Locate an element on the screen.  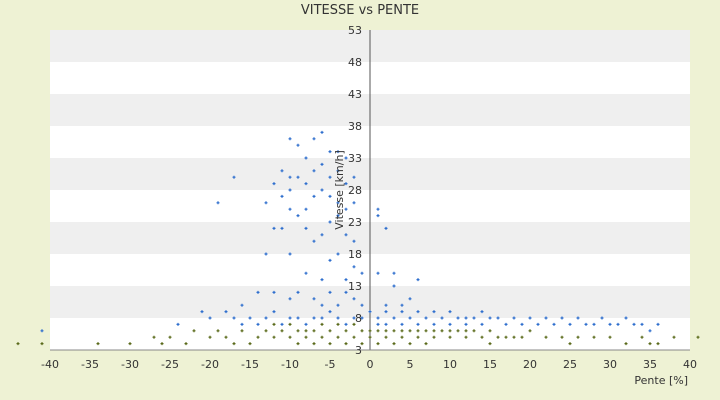
y-axis-label: Vitesse [km/h] is located at coordinates (339, 190).